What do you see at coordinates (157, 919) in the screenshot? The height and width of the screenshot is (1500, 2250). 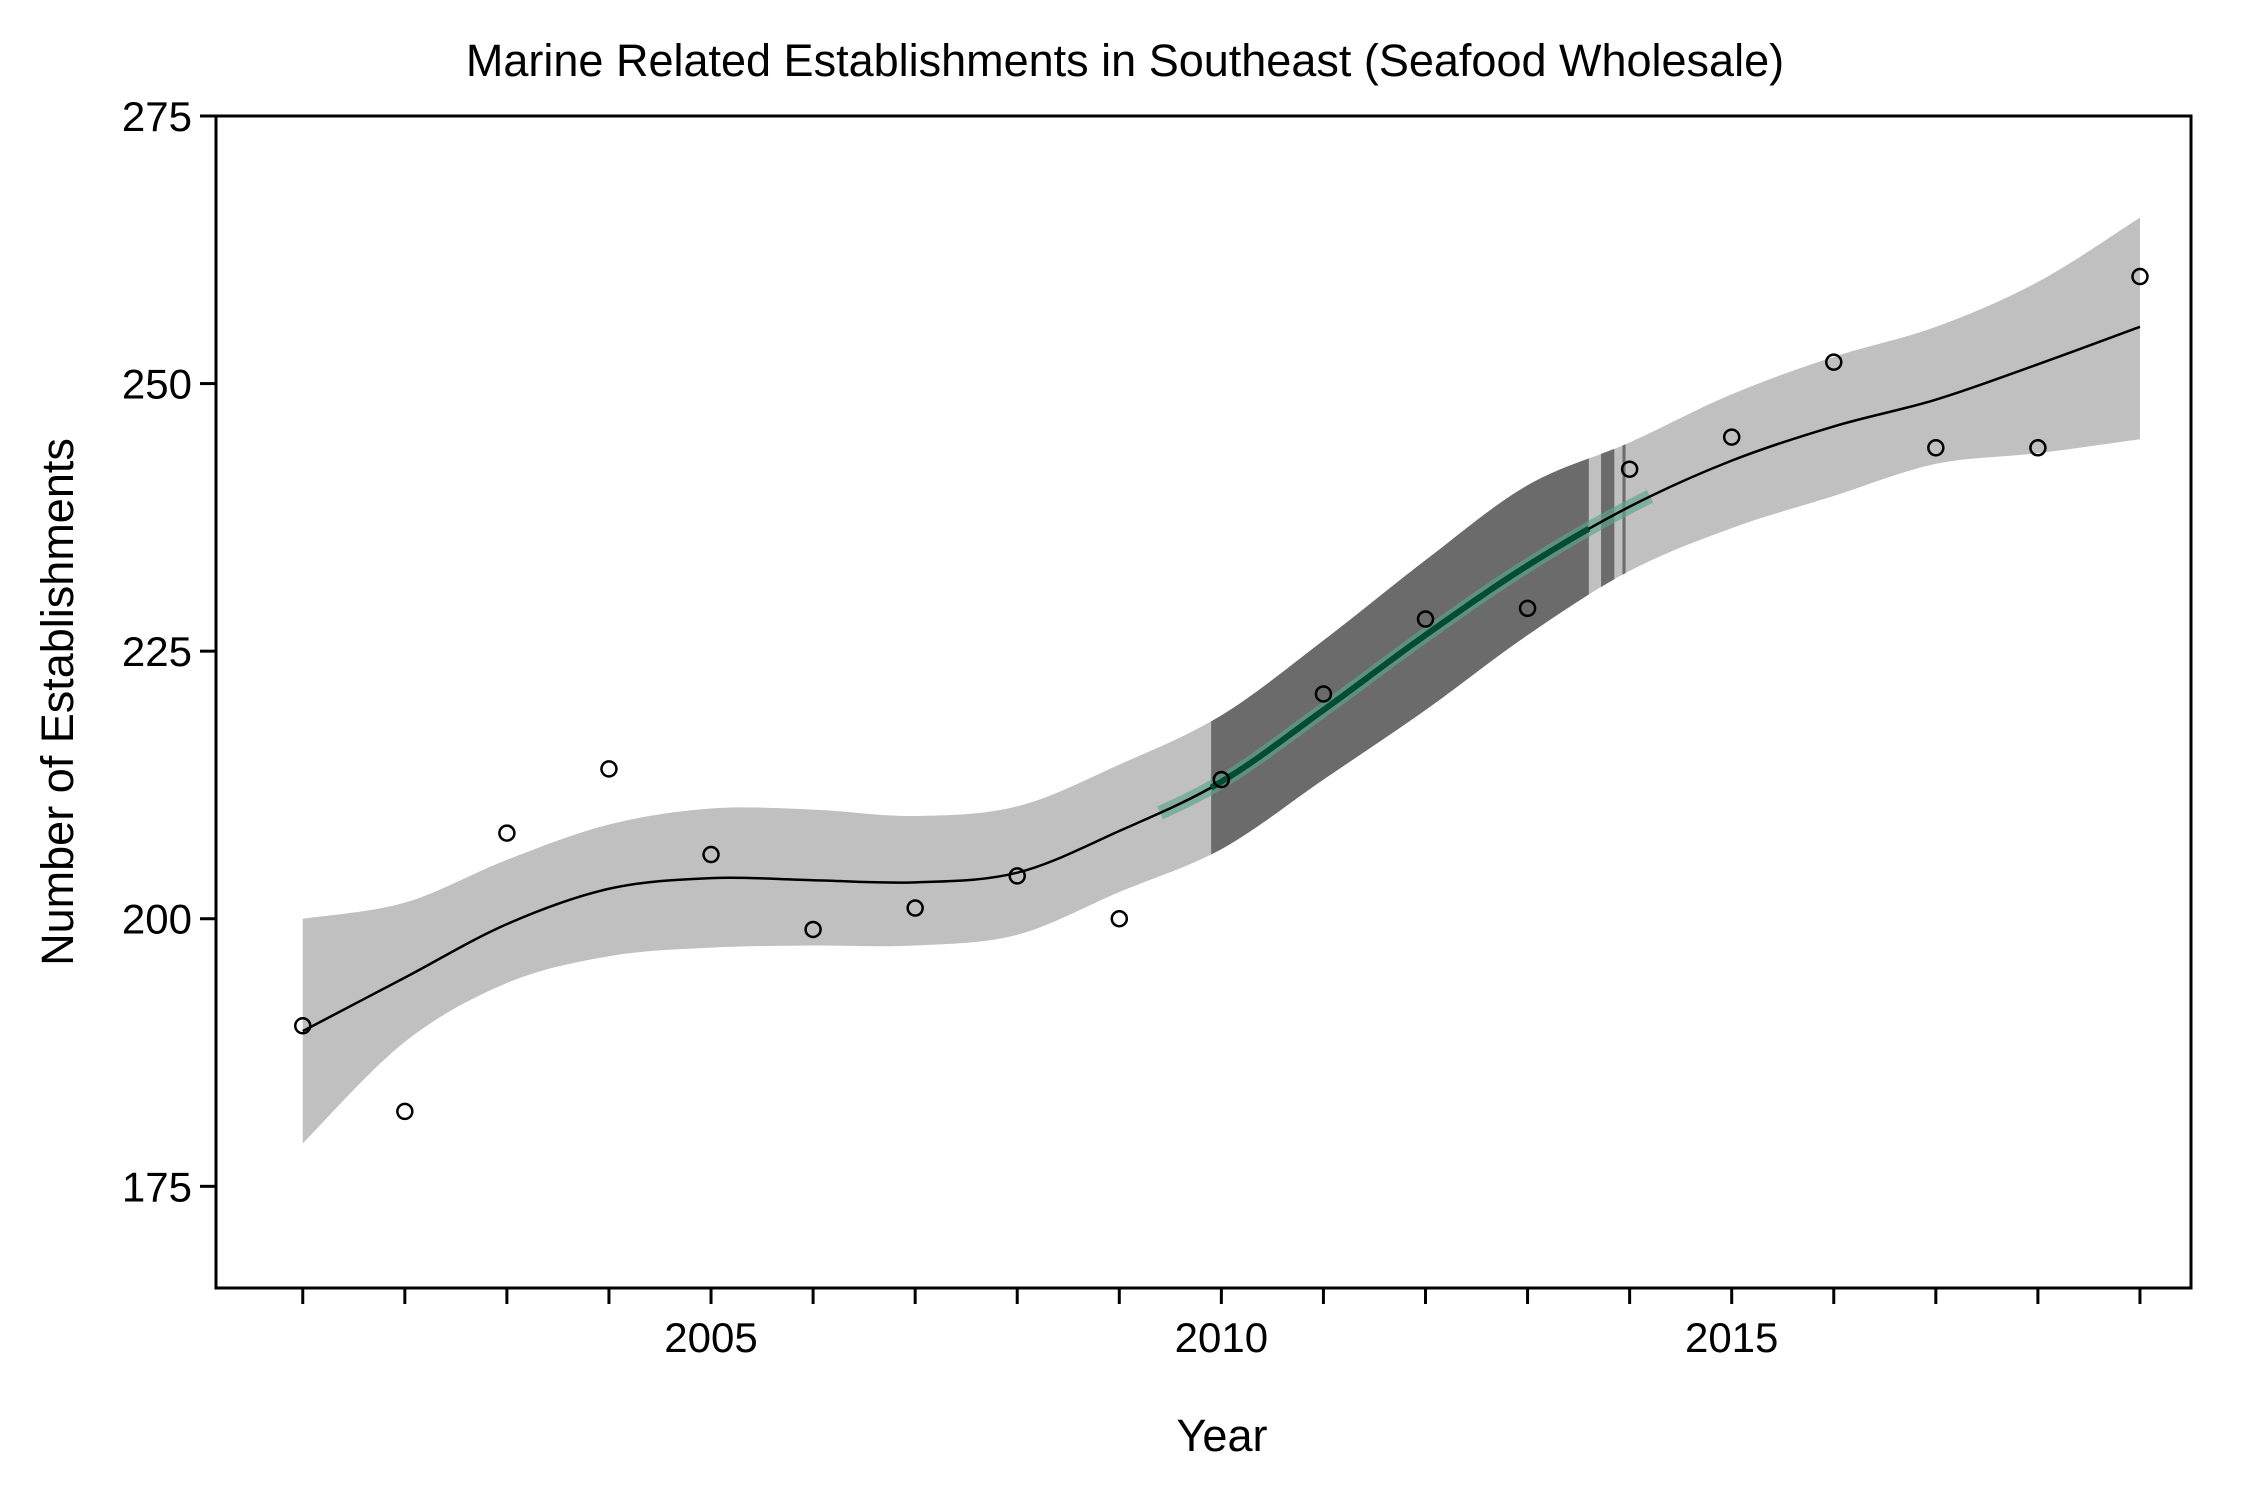 I see `y-tick-label: 200` at bounding box center [157, 919].